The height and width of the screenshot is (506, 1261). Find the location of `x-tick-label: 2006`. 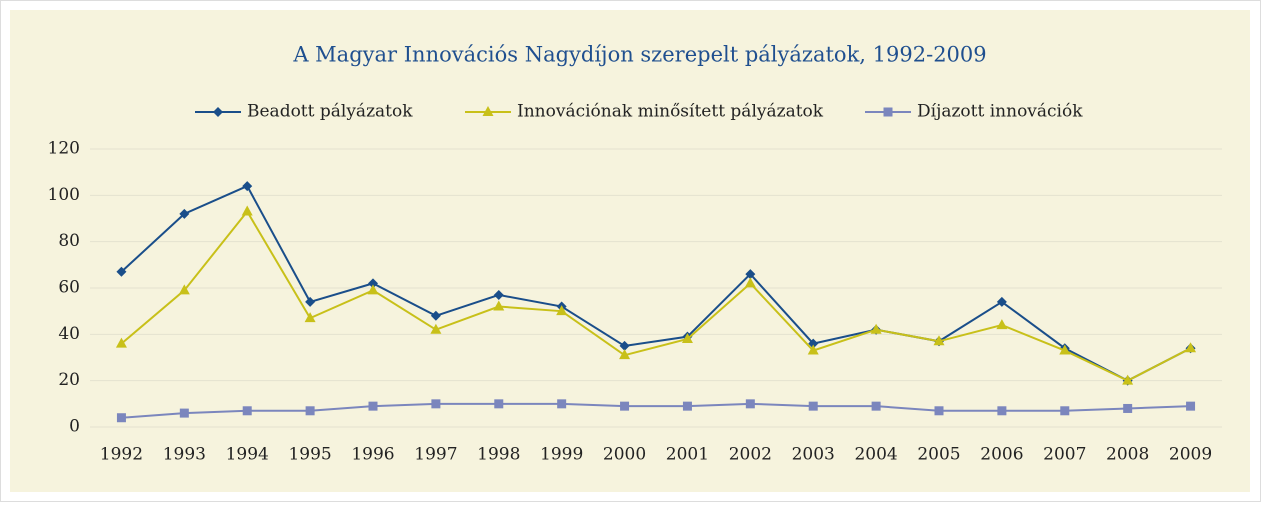

x-tick-label: 2006 is located at coordinates (1001, 455).